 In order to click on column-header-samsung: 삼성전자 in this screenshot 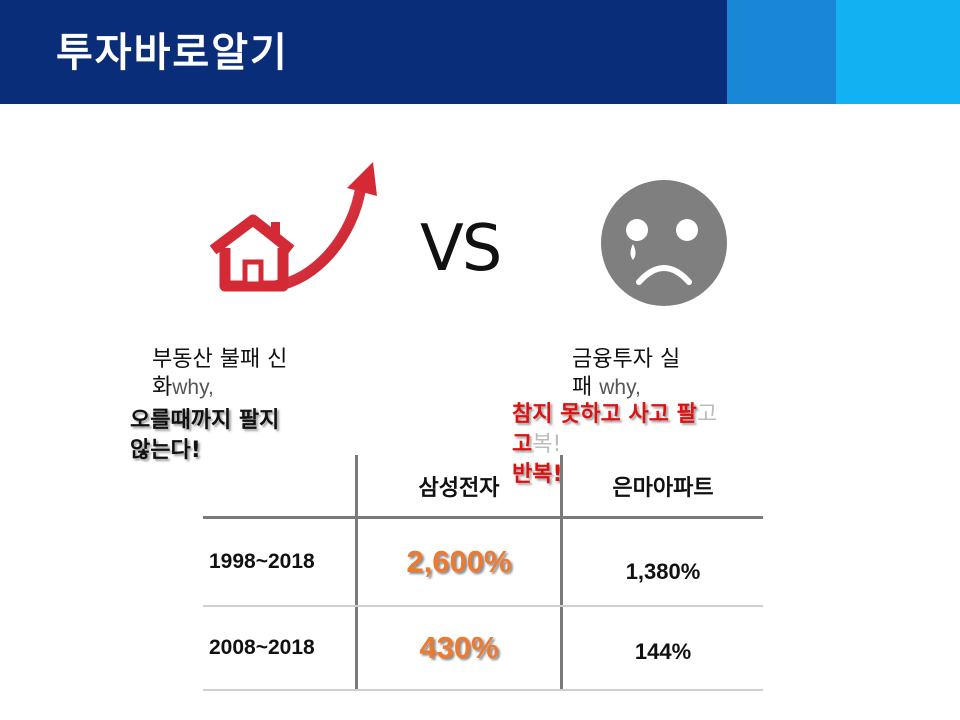, I will do `click(459, 488)`.